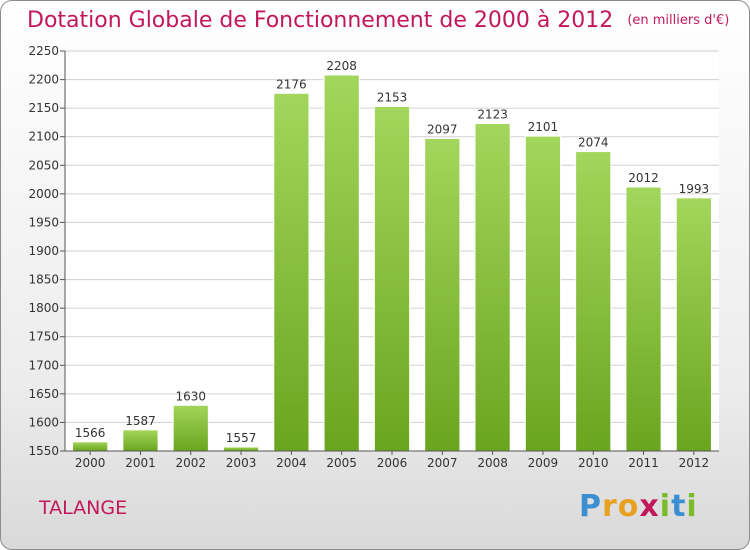  I want to click on bar-2005, so click(341, 263).